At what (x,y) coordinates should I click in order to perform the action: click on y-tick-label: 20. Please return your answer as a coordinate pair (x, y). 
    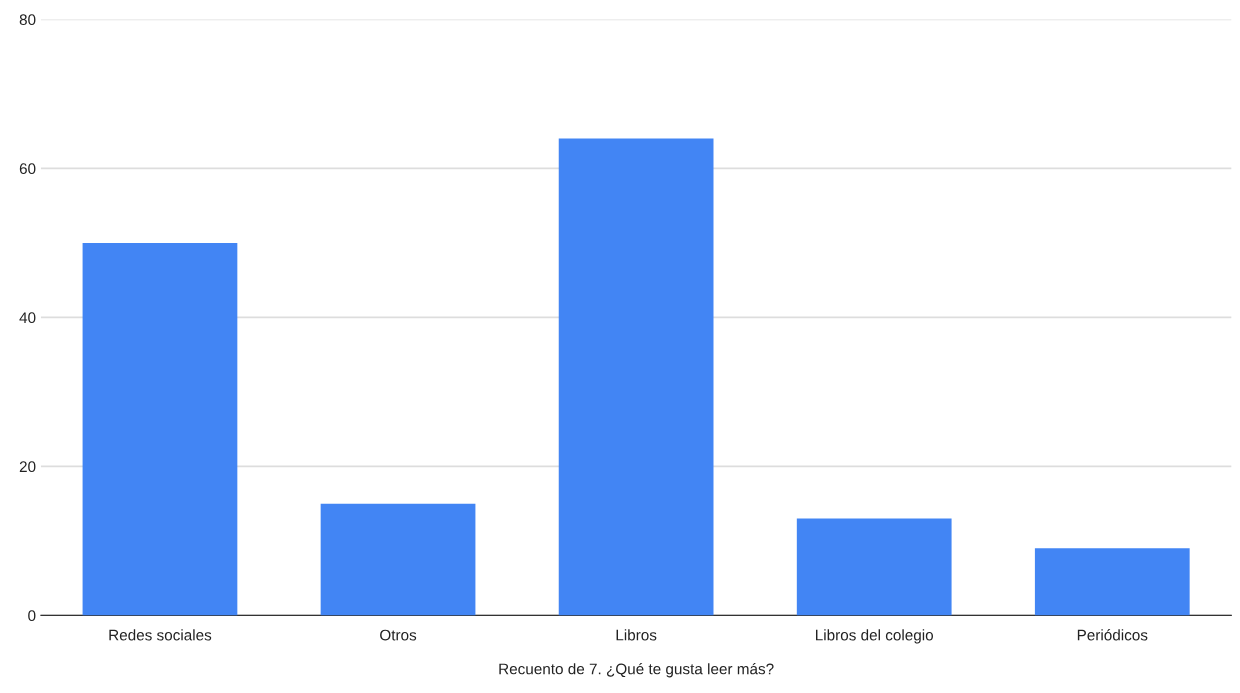
    Looking at the image, I should click on (27, 467).